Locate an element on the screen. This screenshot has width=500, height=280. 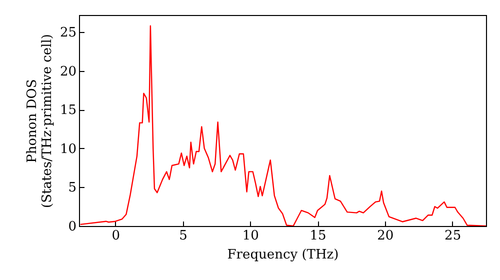
x-tick-label: 10 is located at coordinates (250, 236).